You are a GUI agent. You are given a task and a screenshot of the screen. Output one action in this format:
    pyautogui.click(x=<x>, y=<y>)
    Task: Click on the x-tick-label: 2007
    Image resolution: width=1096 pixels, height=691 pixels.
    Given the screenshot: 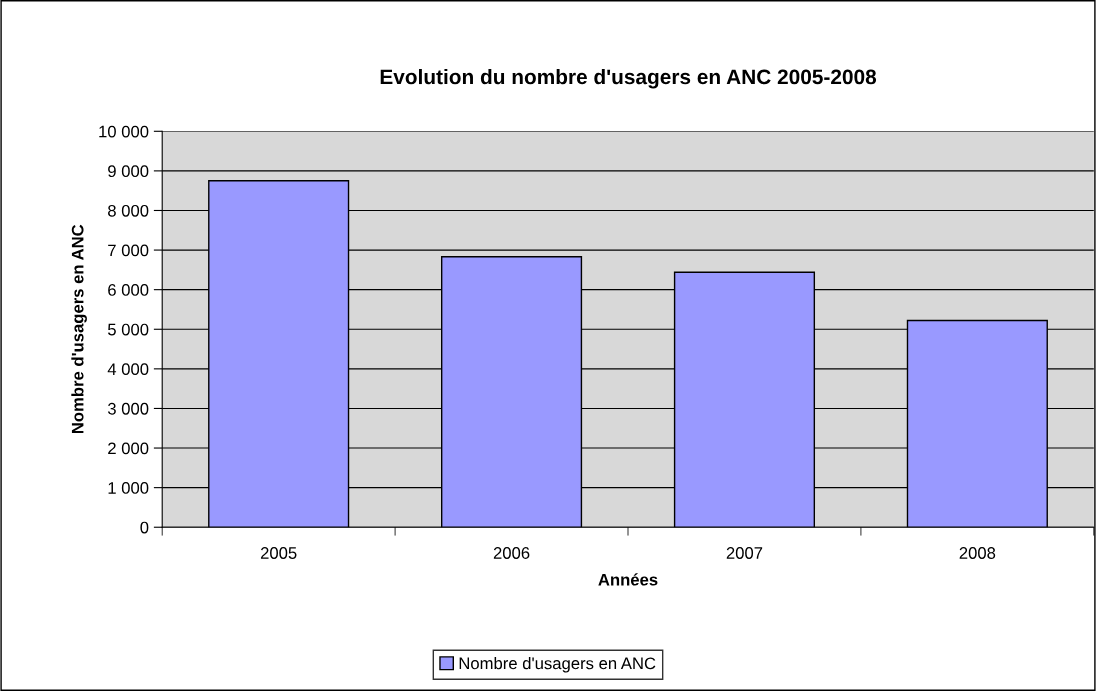 What is the action you would take?
    pyautogui.click(x=744, y=553)
    